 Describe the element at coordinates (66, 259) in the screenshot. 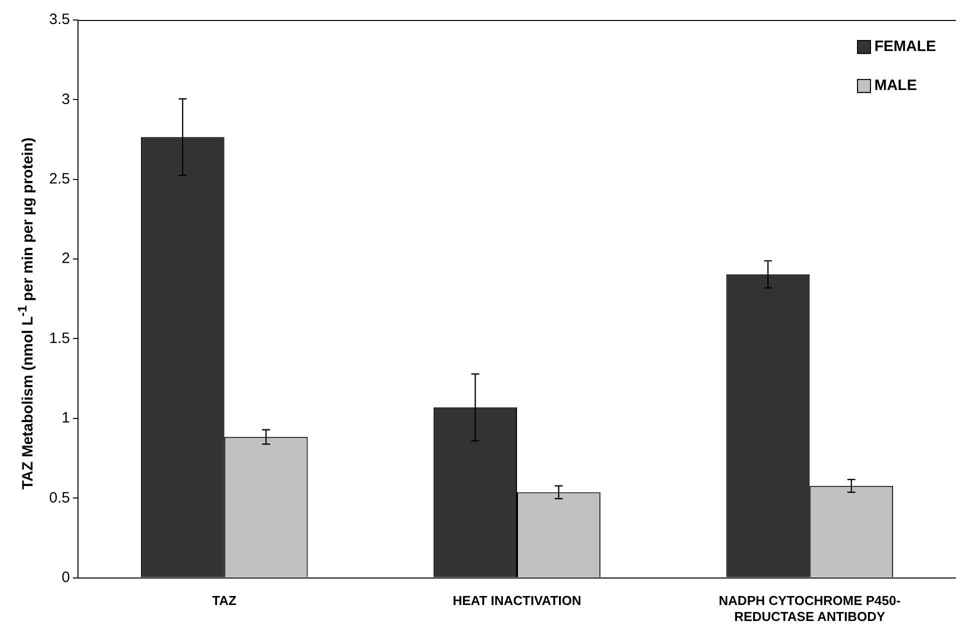

I see `y-tick-label: 2` at that location.